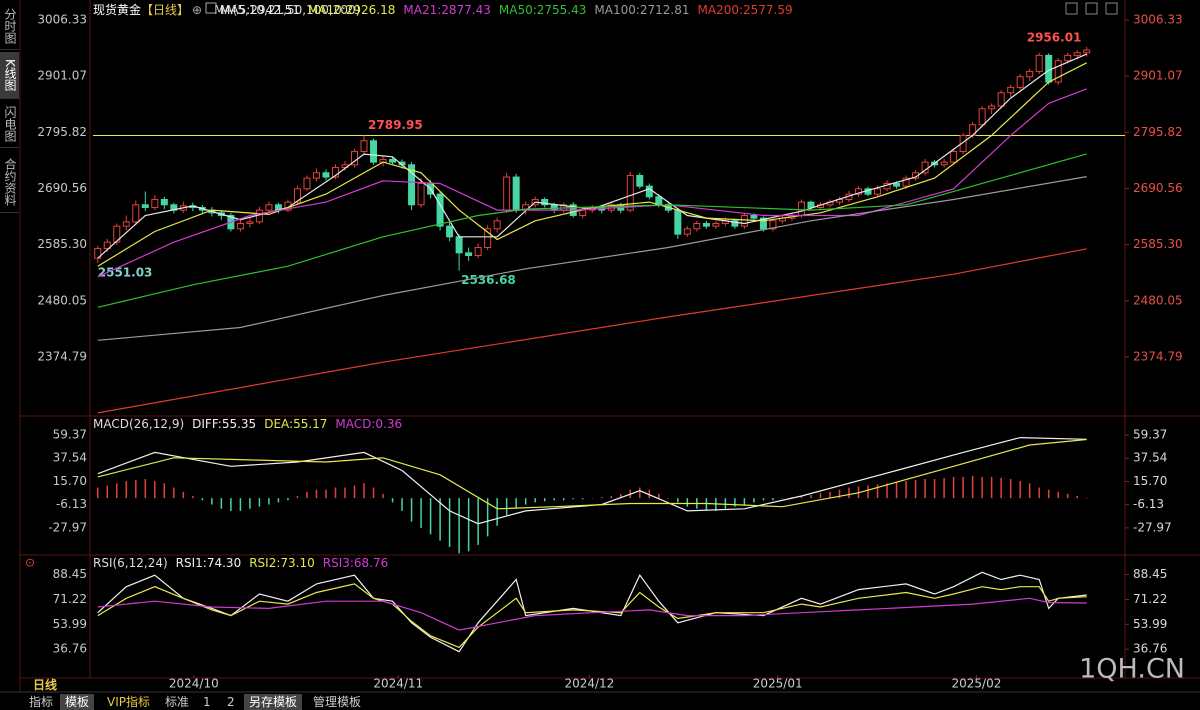  Describe the element at coordinates (1054, 37) in the screenshot. I see `price-annotation: 2956.01` at that location.